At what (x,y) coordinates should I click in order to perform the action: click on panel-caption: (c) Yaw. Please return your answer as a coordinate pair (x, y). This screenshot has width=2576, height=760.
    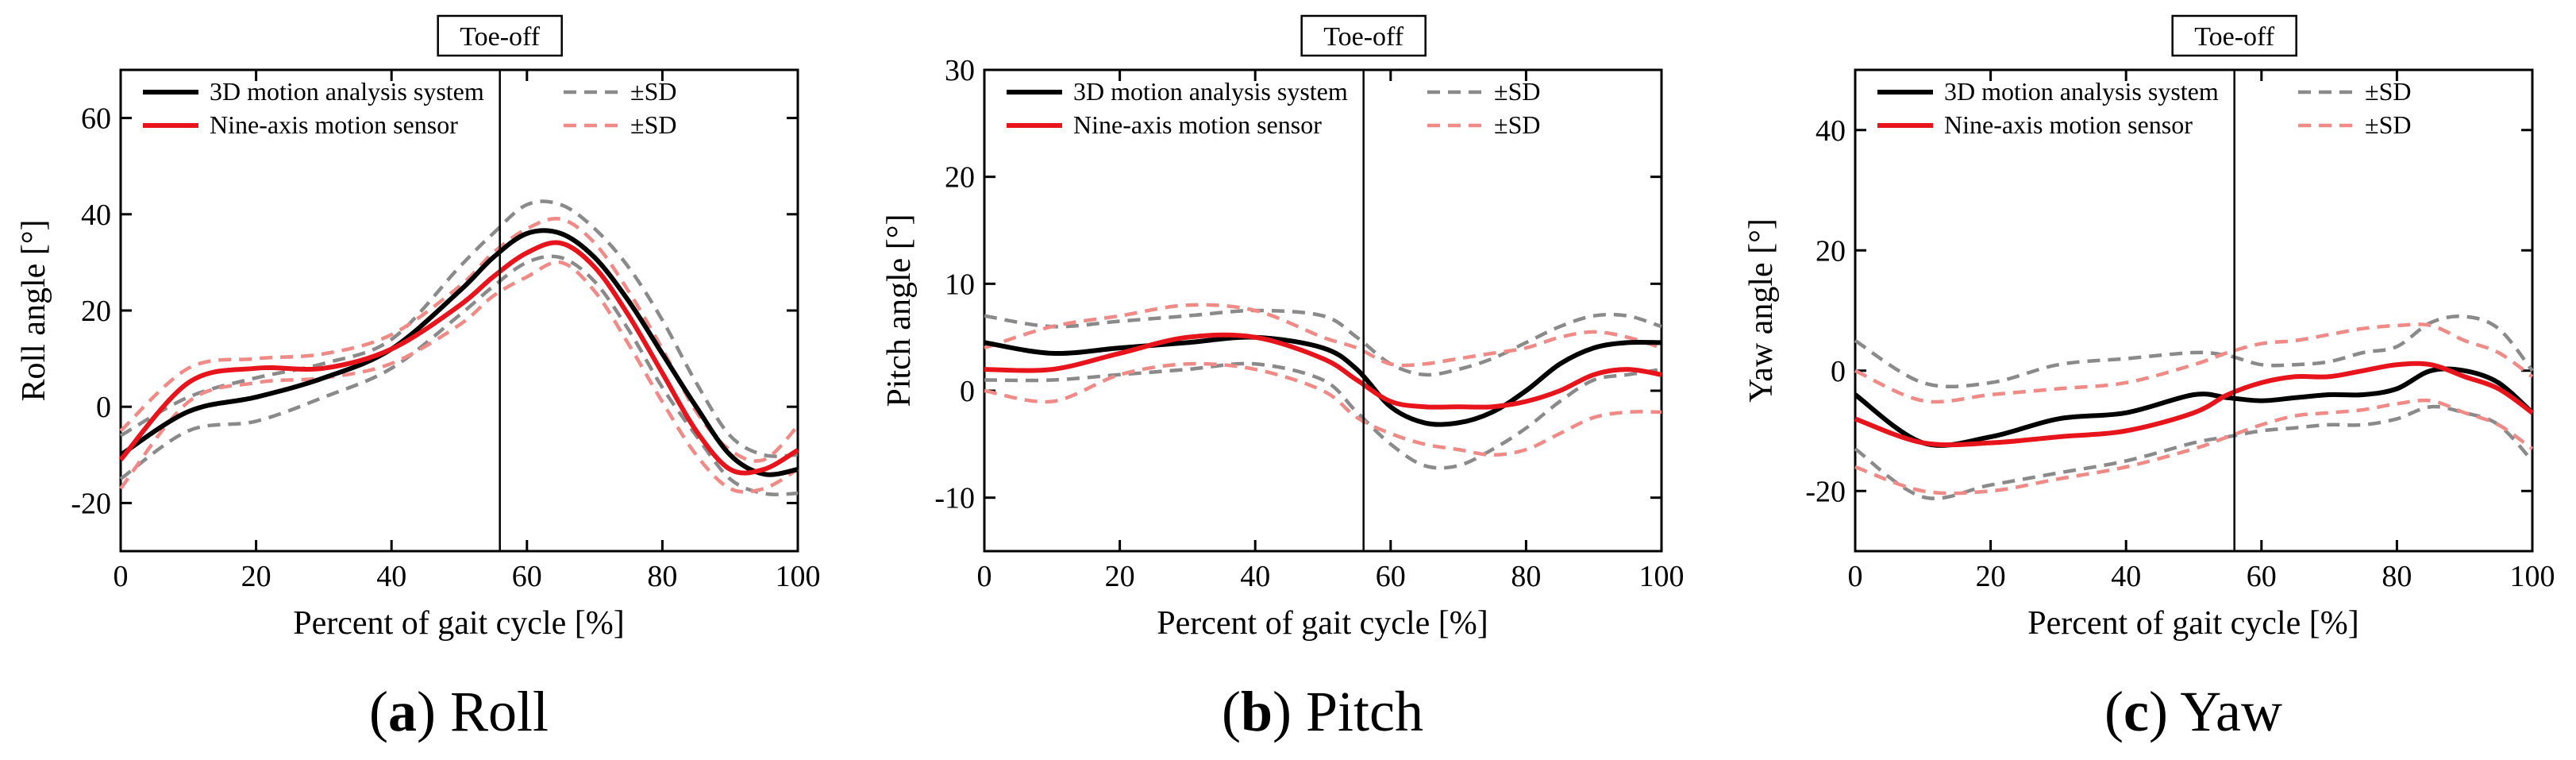
    Looking at the image, I should click on (2193, 711).